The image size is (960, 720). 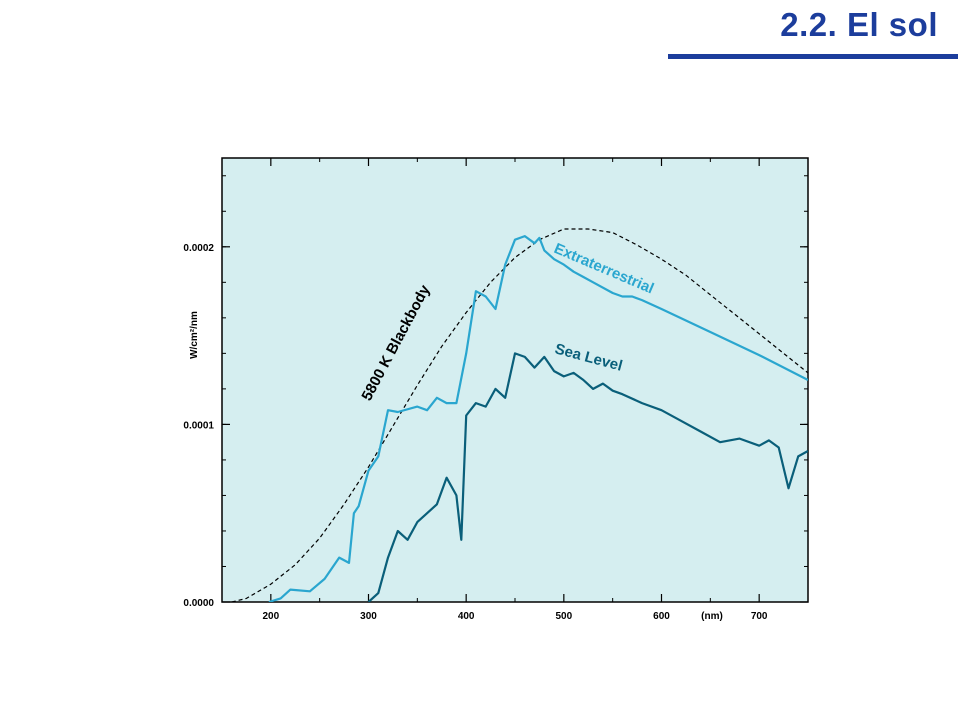 I want to click on x-tick-label: 500, so click(x=563, y=616).